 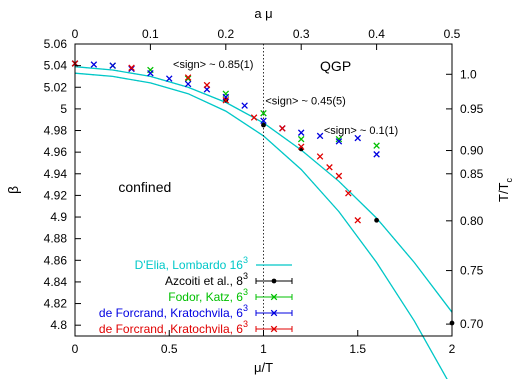 What do you see at coordinates (213, 65) in the screenshot?
I see `annotation-label: <sign> ~ 0.85(1)` at bounding box center [213, 65].